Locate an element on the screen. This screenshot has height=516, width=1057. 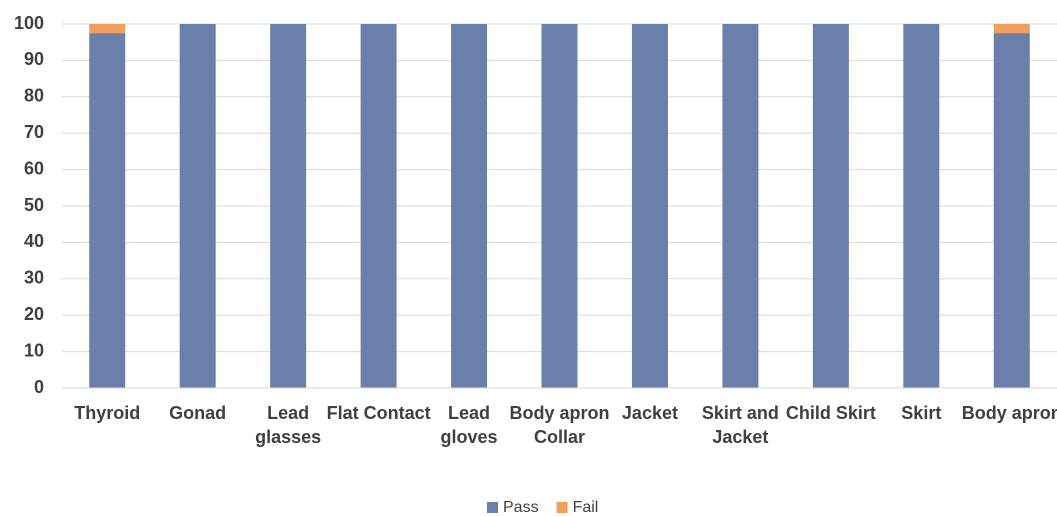
y-tick-label: 70 is located at coordinates (34, 132).